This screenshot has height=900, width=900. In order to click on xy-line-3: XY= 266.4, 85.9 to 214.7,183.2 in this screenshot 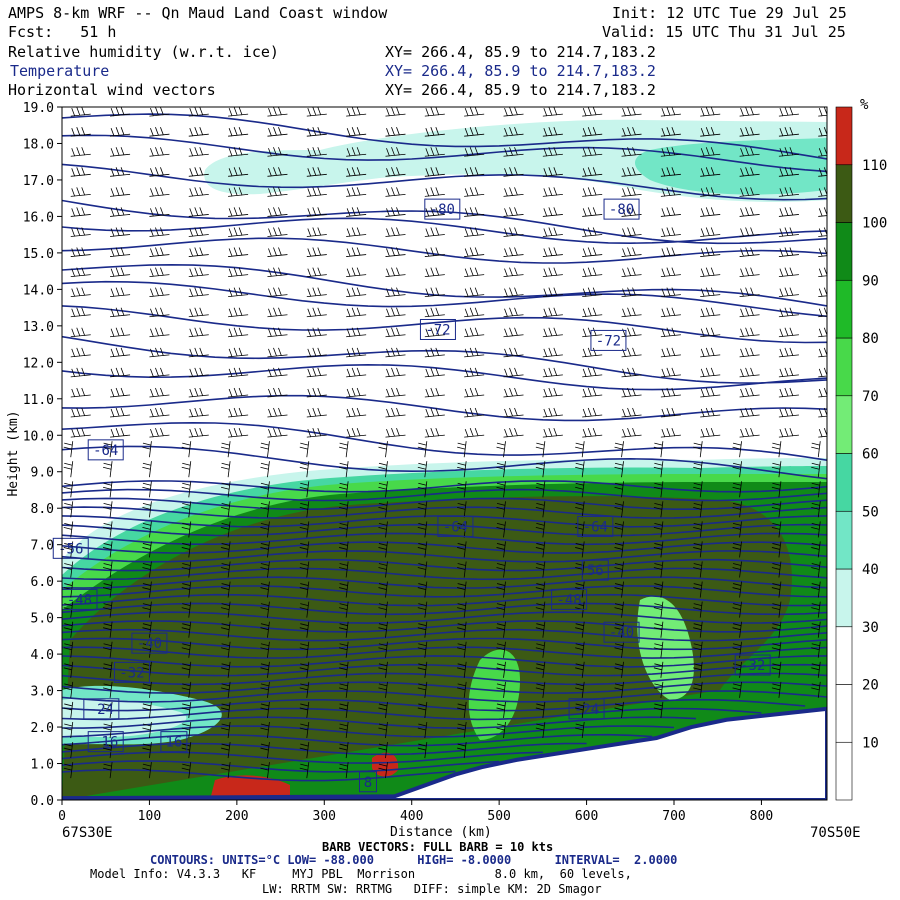, I will do `click(520, 90)`.